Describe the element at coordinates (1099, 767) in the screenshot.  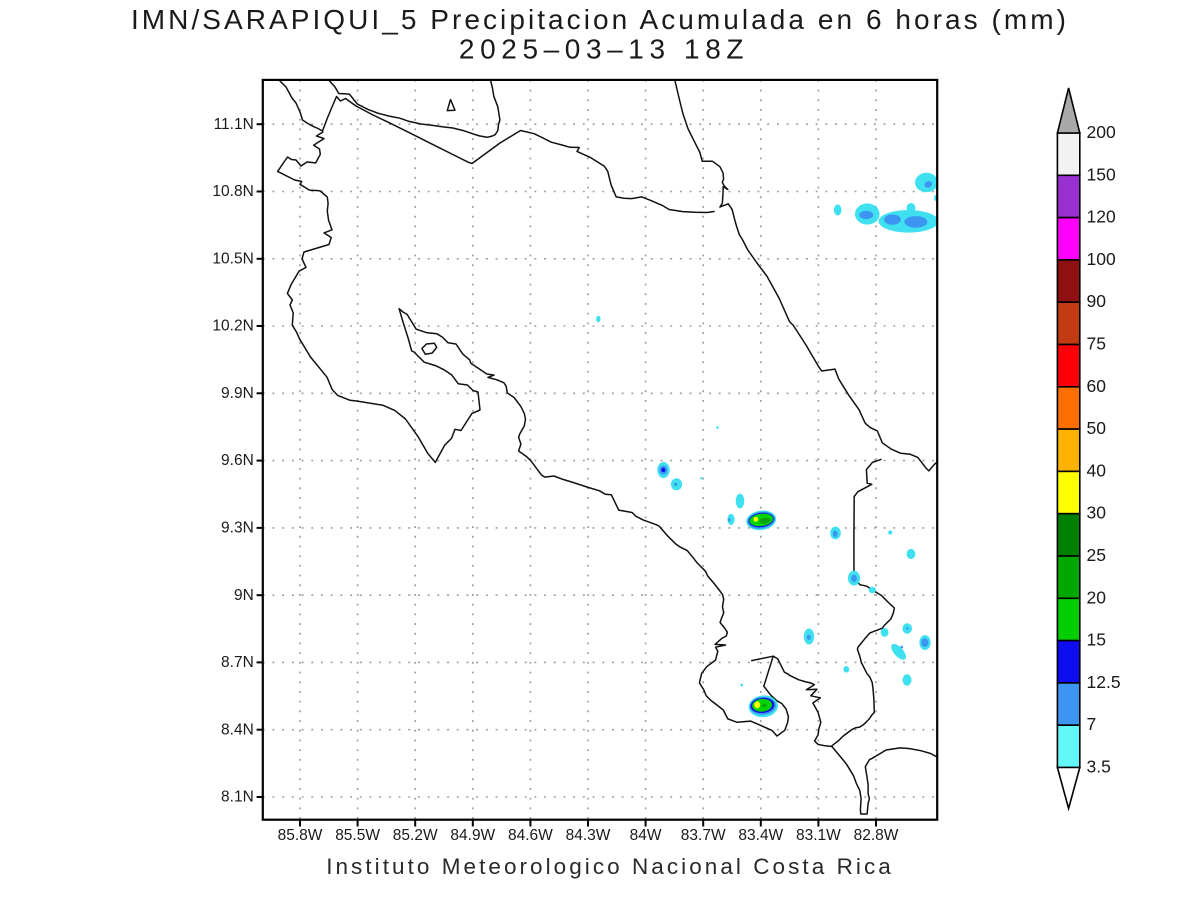
I see `svg-text: 3.5` at that location.